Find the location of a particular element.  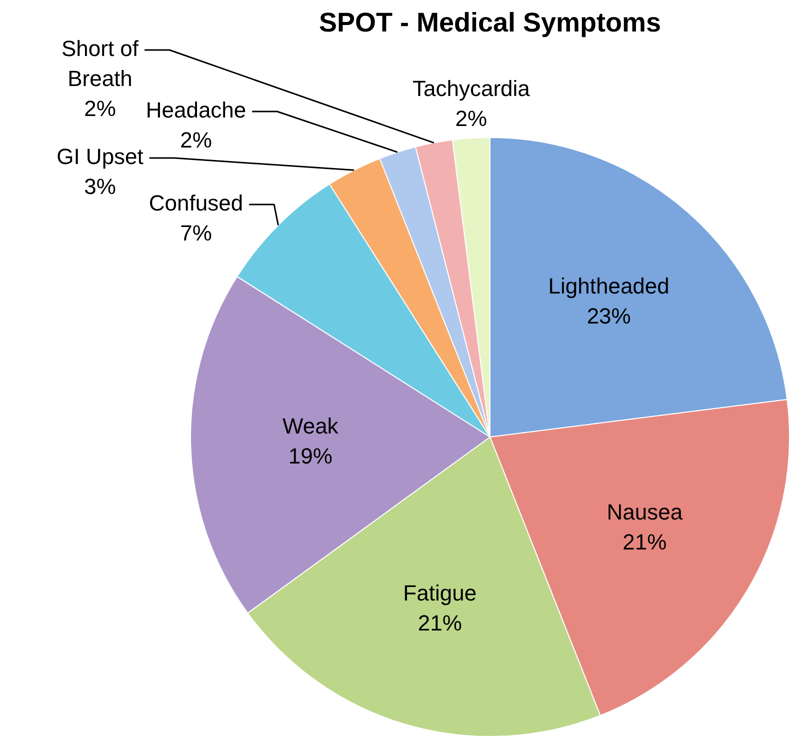

slice-label: Nausea is located at coordinates (645, 512).